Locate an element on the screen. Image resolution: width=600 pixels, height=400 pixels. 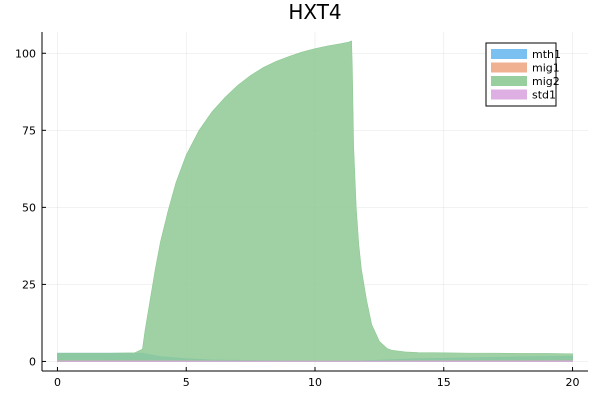
x-tick-label: 15 is located at coordinates (444, 382).